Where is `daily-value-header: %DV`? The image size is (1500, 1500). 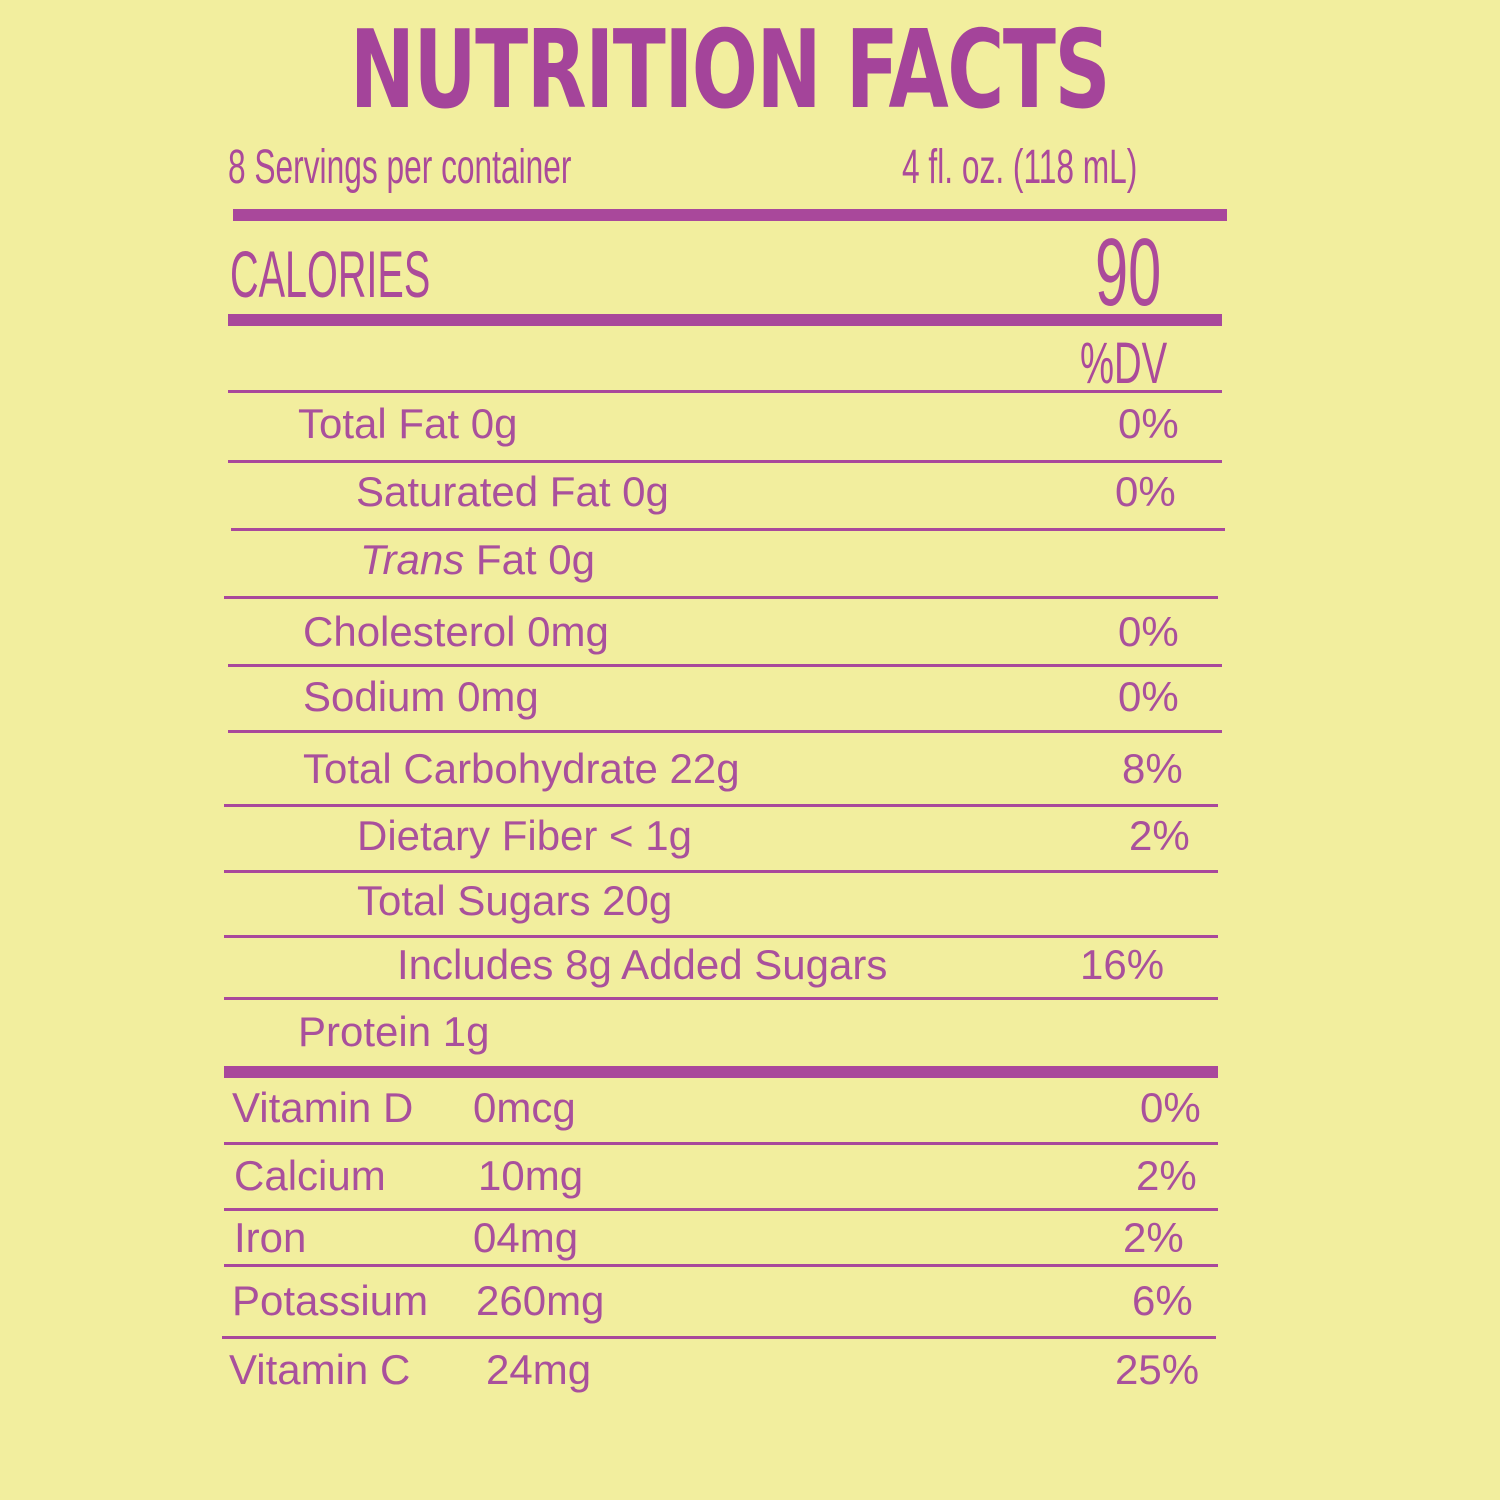 daily-value-header: %DV is located at coordinates (1124, 363).